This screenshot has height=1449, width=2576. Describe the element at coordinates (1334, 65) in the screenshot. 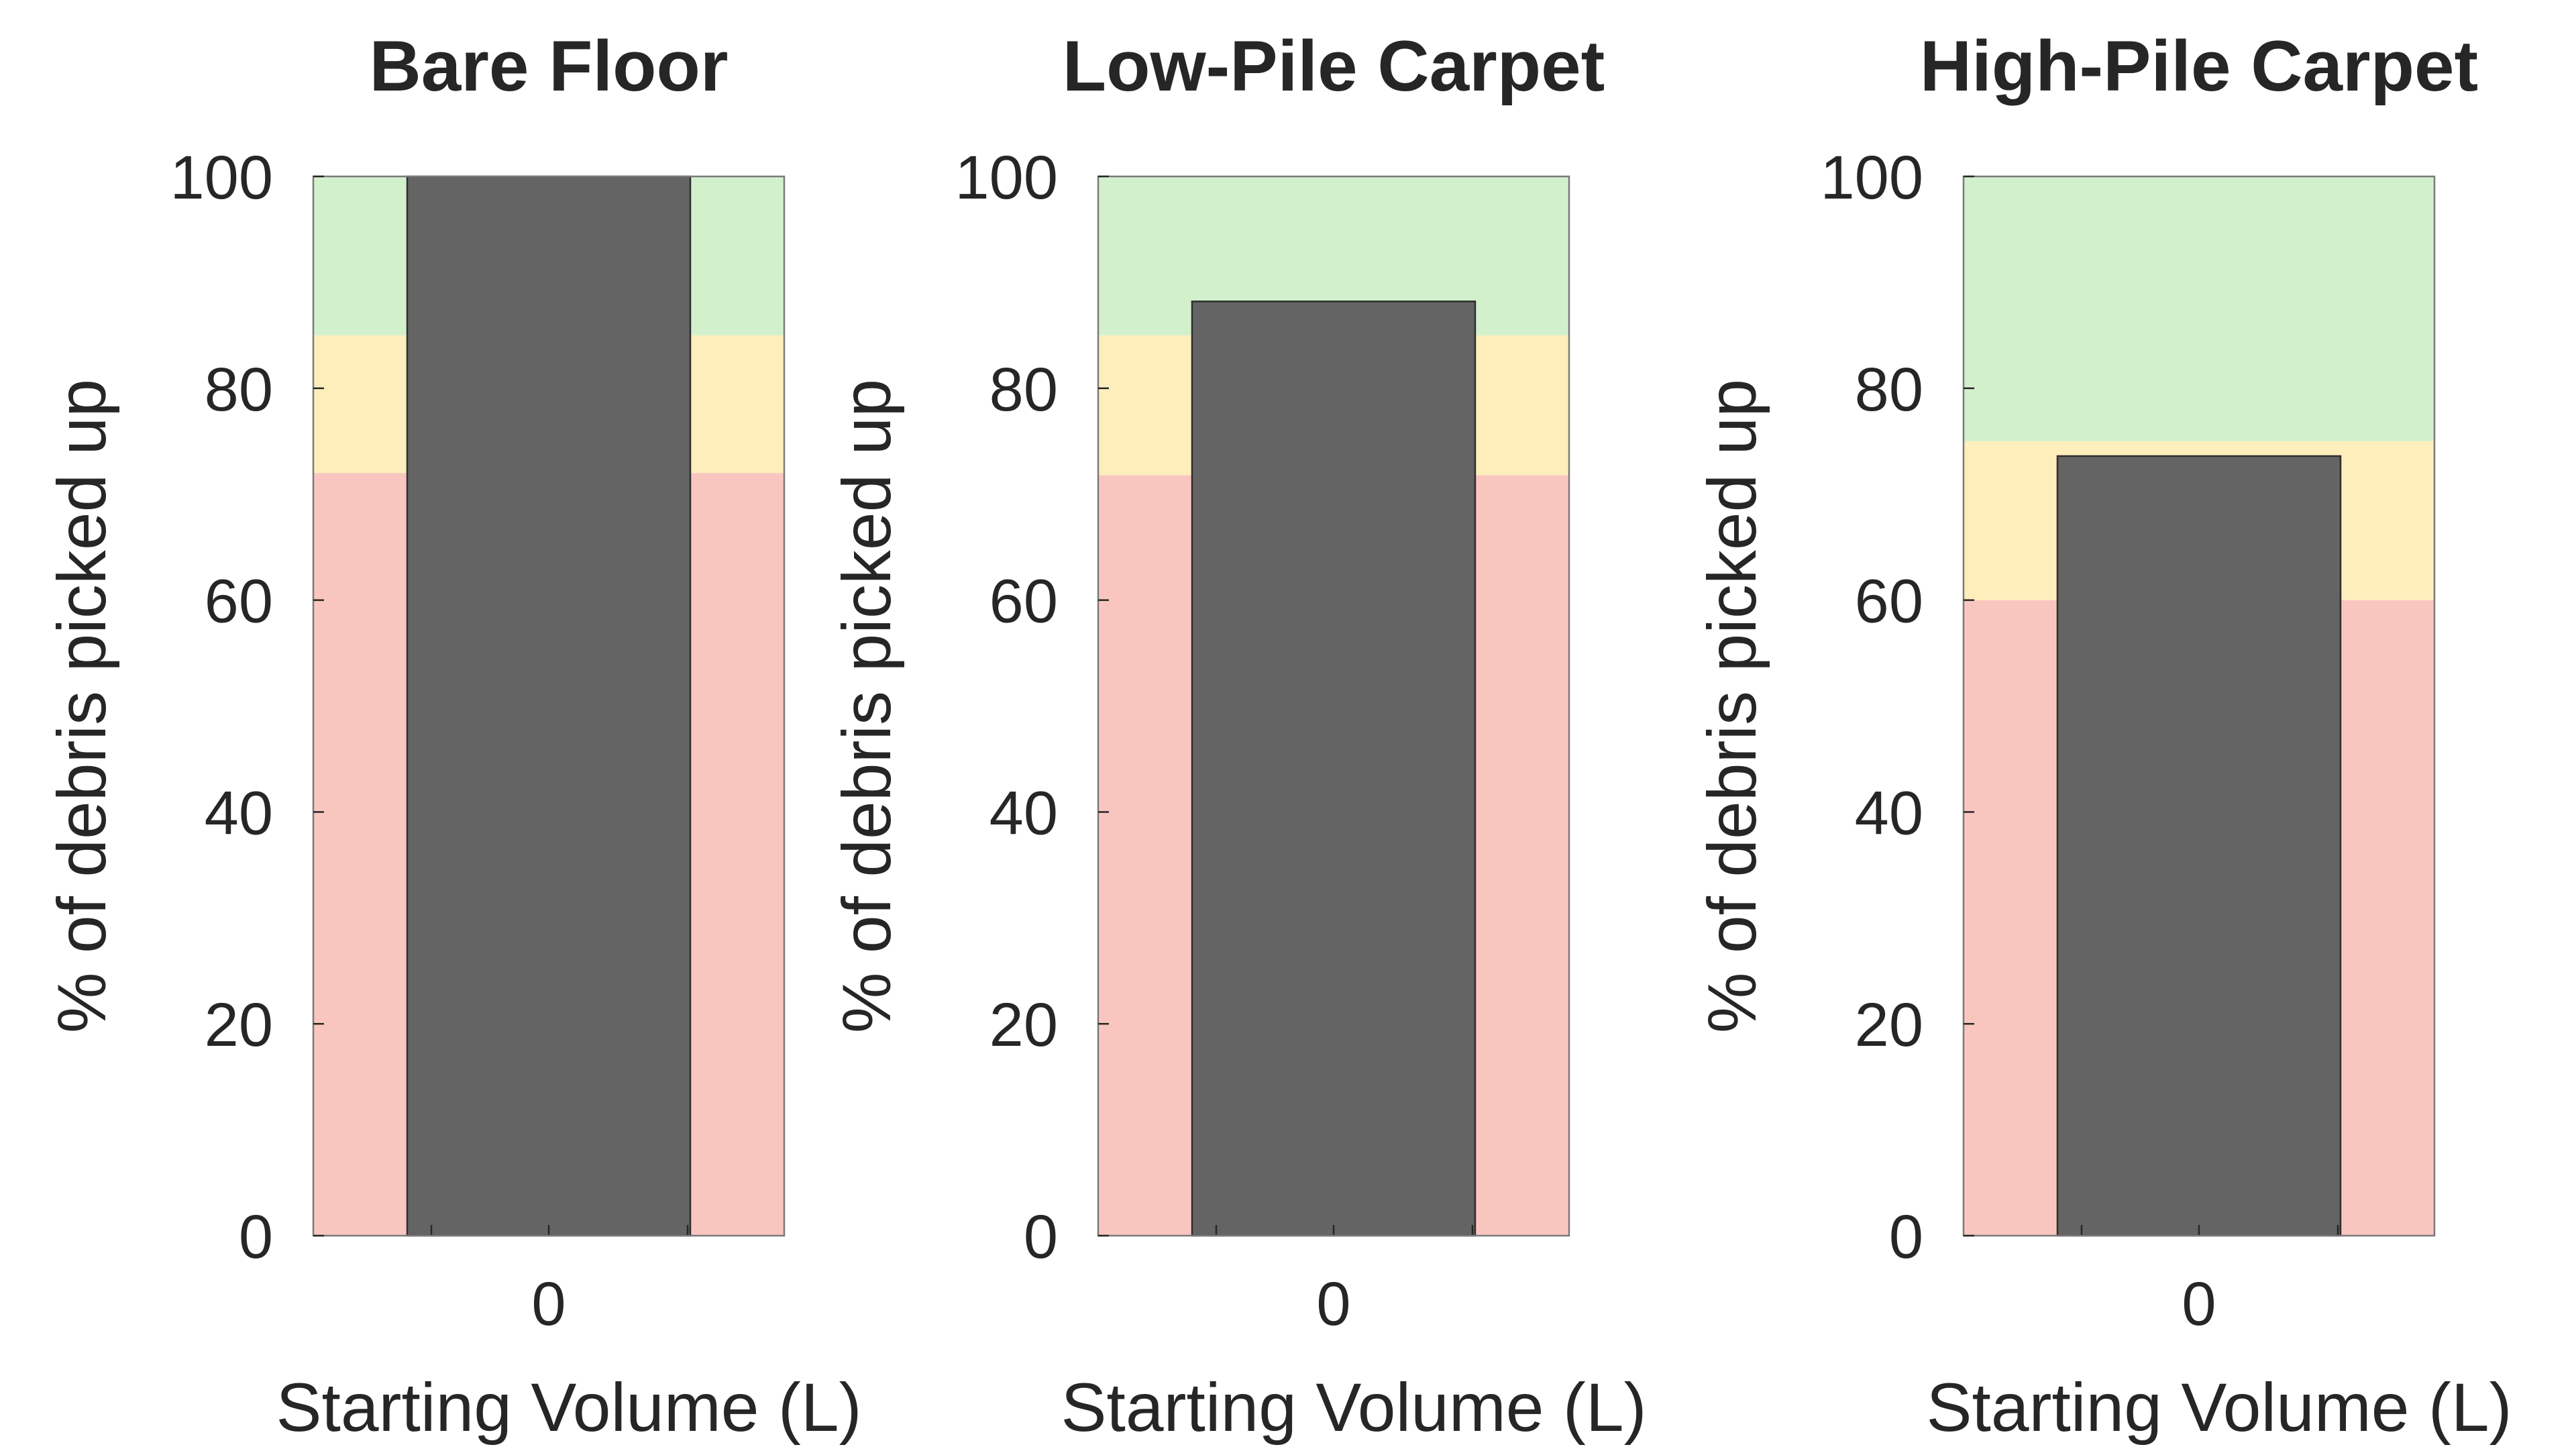

I see `chart-title: Low-Pile Carpet` at that location.